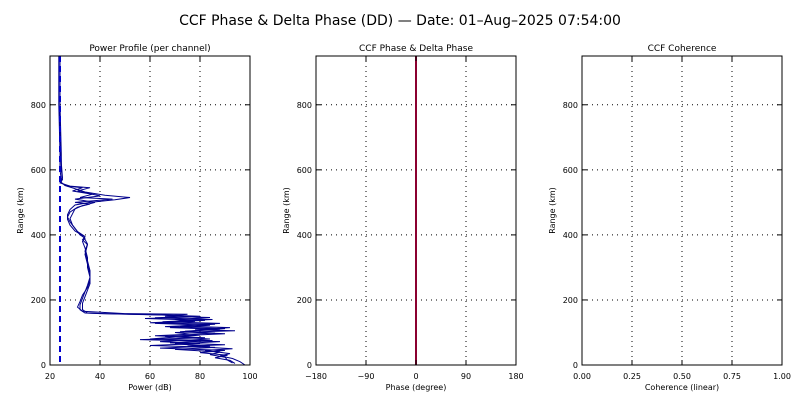 The image size is (800, 400). What do you see at coordinates (150, 387) in the screenshot?
I see `x-axis-label: Power (dB)` at bounding box center [150, 387].